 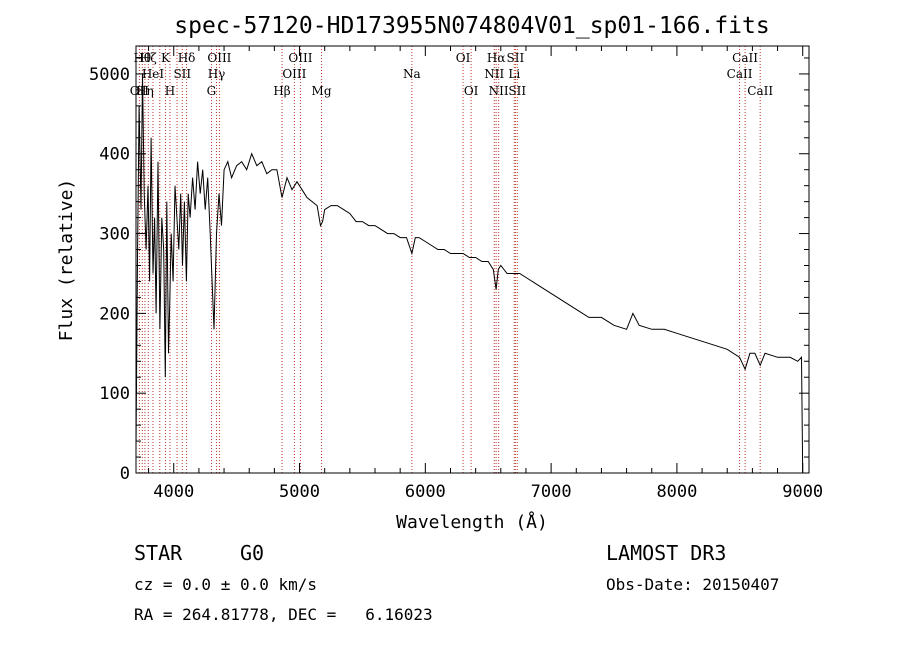 What do you see at coordinates (412, 74) in the screenshot?
I see `line-label: Na` at bounding box center [412, 74].